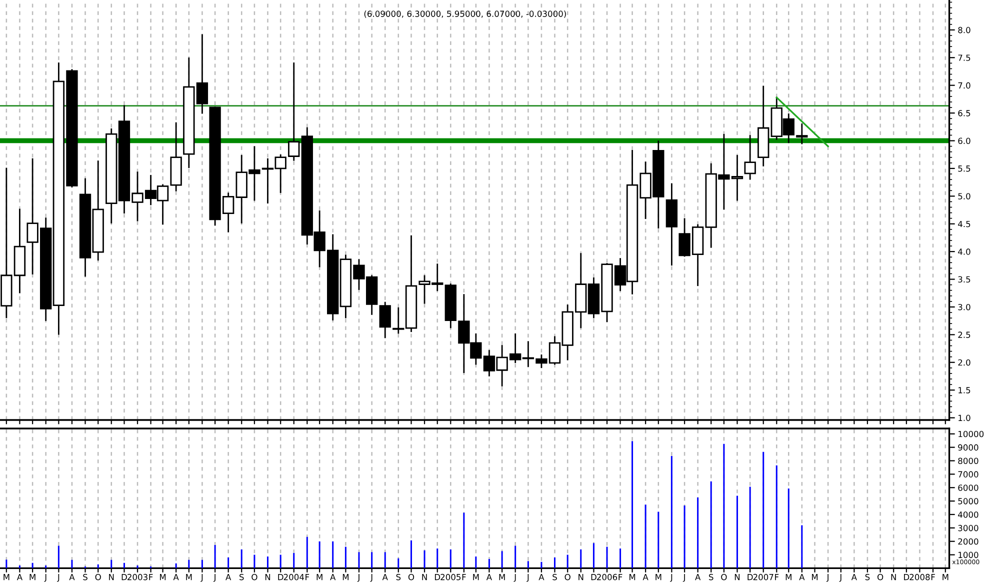 The image size is (994, 587). I want to click on y-tick-label: 10000, so click(971, 434).